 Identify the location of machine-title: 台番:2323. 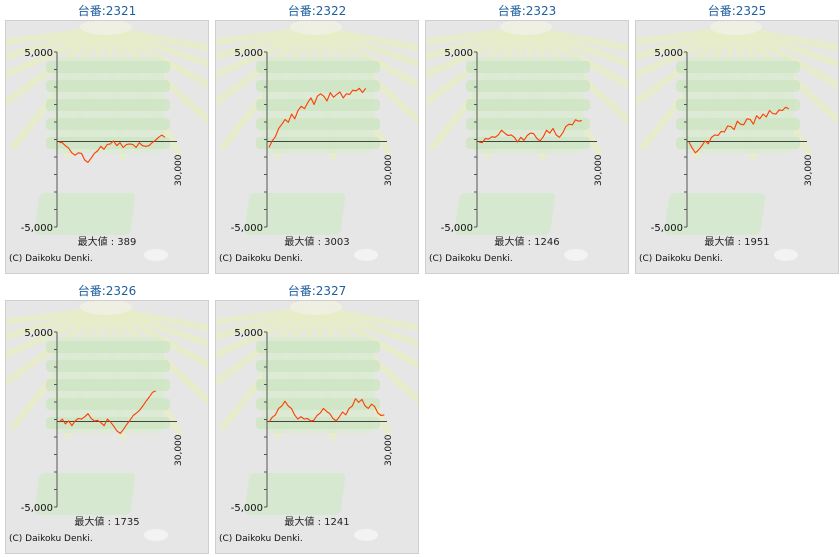
(527, 11).